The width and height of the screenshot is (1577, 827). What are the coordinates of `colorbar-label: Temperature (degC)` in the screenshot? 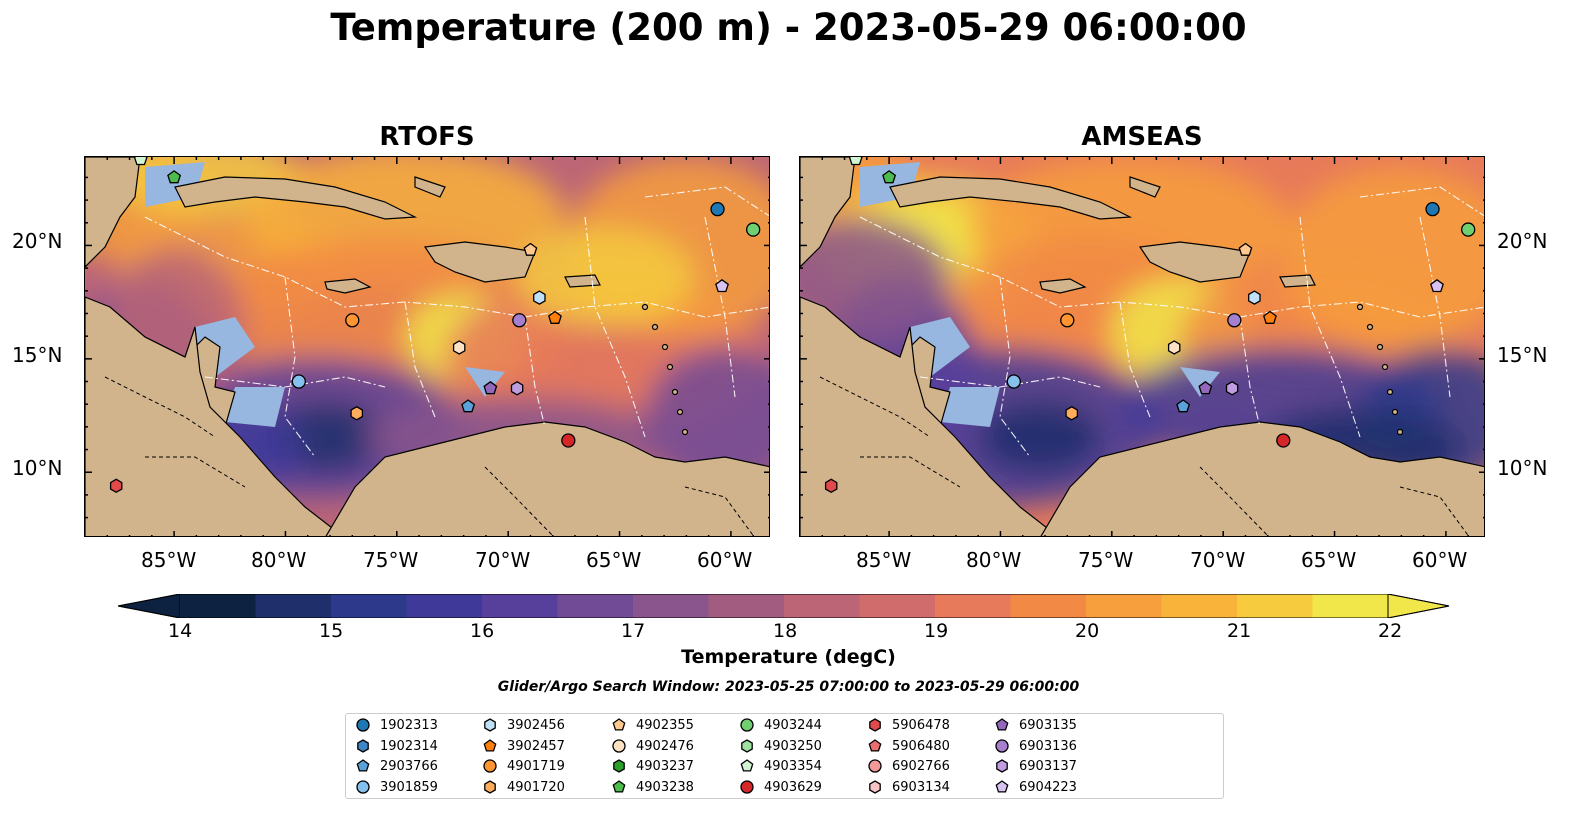 It's located at (788, 657).